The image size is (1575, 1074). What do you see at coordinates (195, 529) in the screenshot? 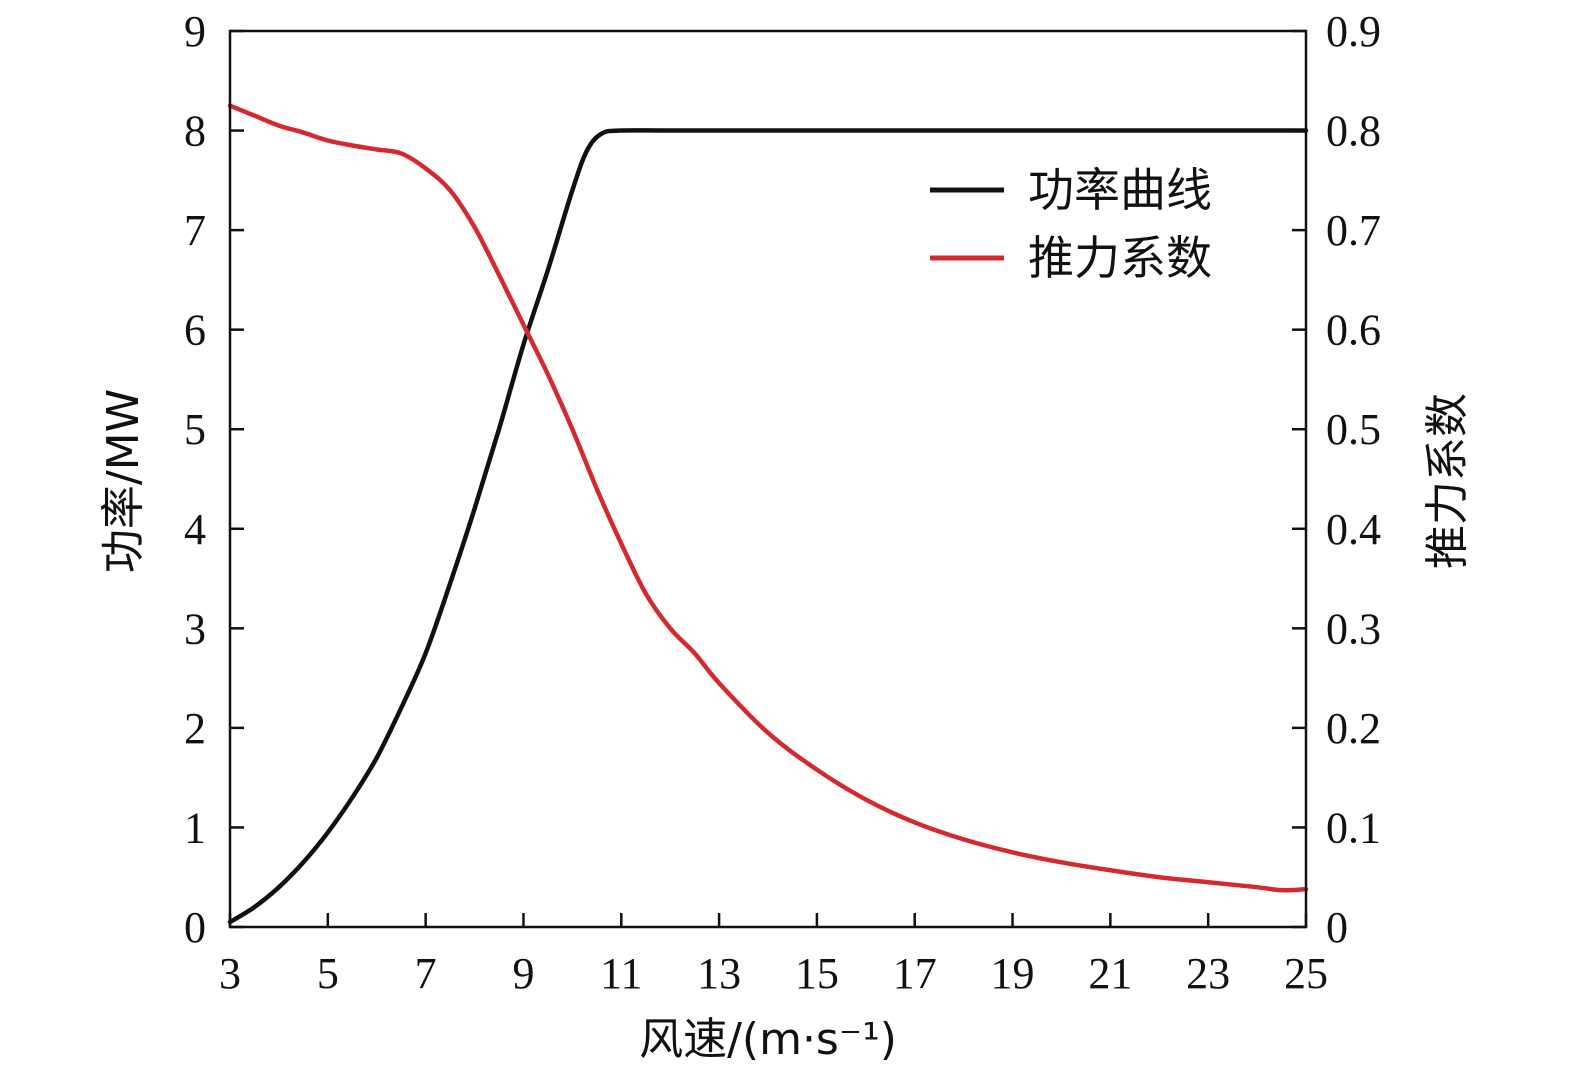
I see `y-left-tick-label: 4` at bounding box center [195, 529].